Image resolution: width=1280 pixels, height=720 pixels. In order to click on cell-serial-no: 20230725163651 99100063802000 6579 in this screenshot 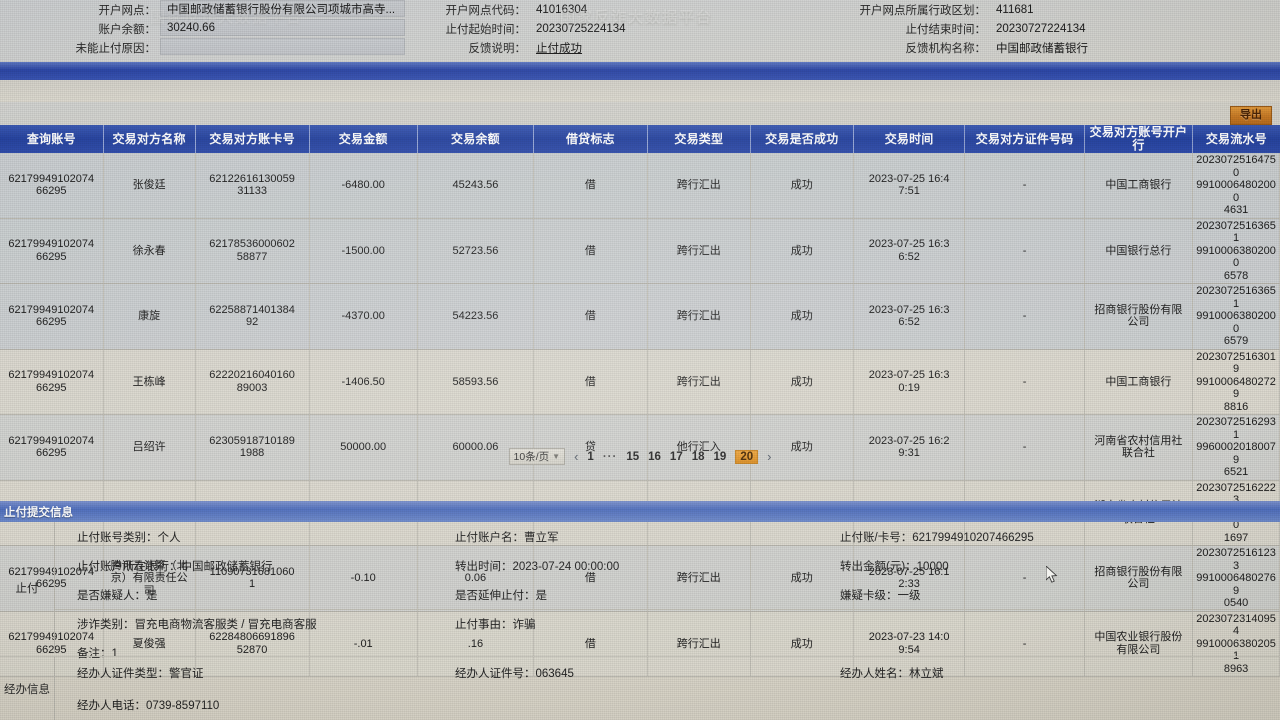, I will do `click(1236, 316)`.